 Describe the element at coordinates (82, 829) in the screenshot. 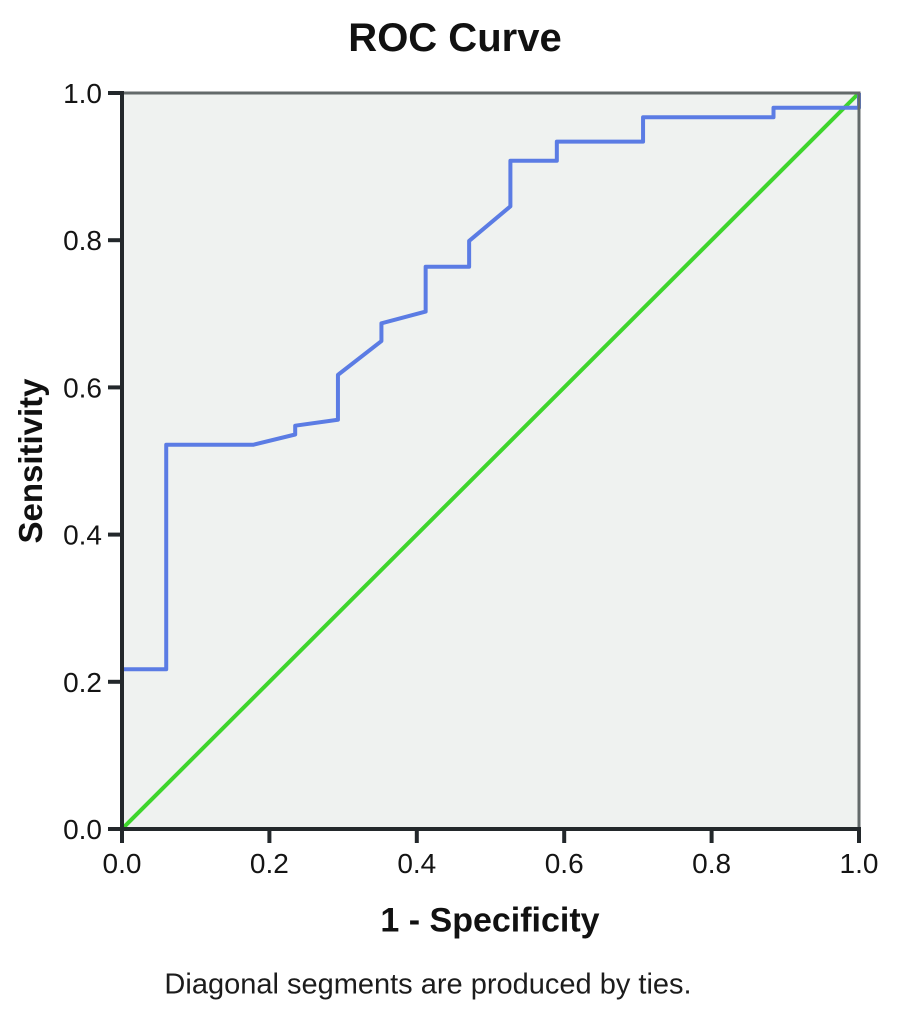

I see `y-tick-label: 0.0` at that location.